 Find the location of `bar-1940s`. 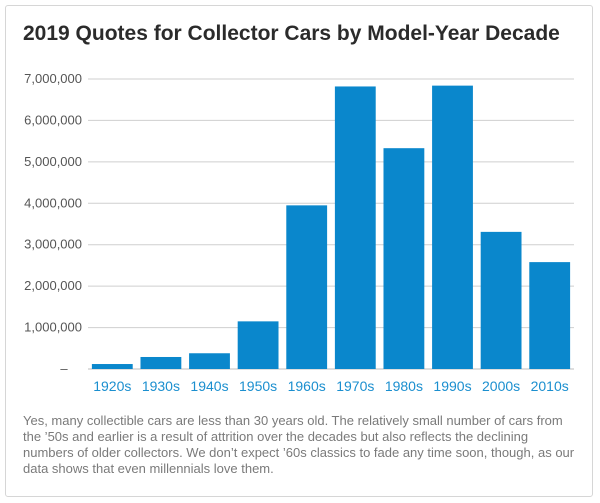

bar-1940s is located at coordinates (209, 361).